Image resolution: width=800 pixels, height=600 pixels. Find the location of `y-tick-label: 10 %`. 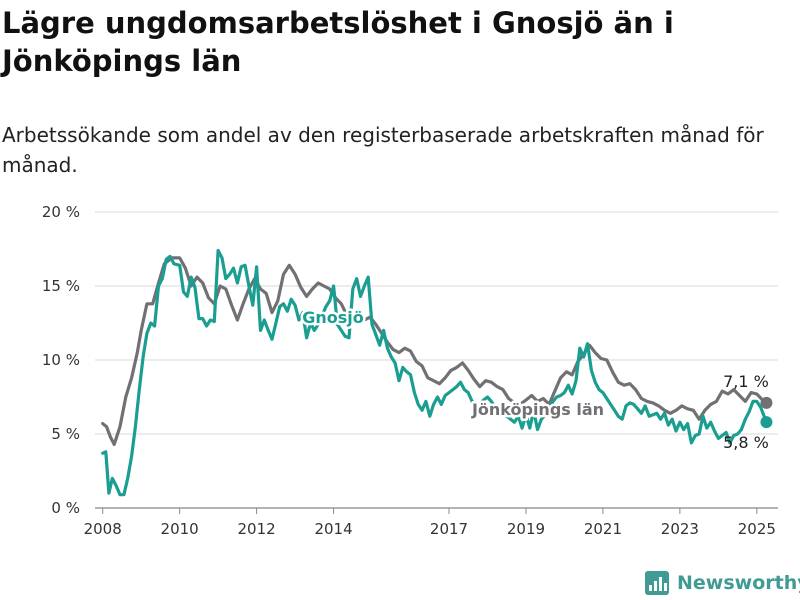

y-tick-label: 10 % is located at coordinates (61, 360).